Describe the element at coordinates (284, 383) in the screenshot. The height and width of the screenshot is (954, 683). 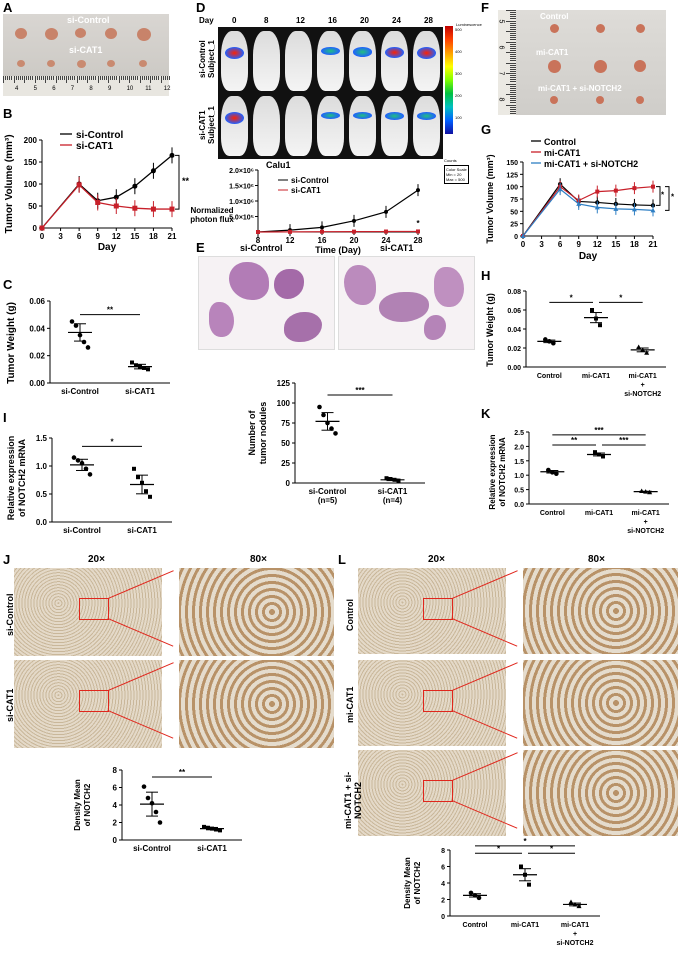
I see `y-tick-label: 125` at that location.